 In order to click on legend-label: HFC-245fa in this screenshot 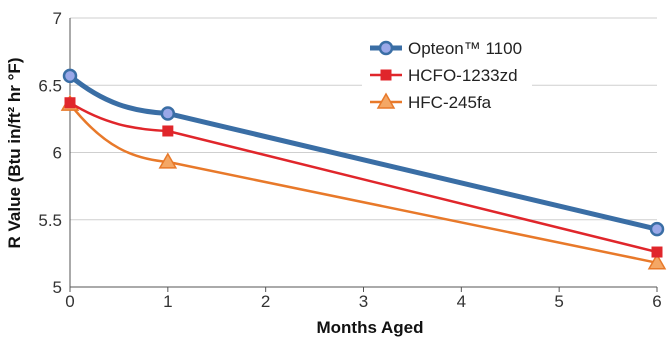, I will do `click(450, 102)`.